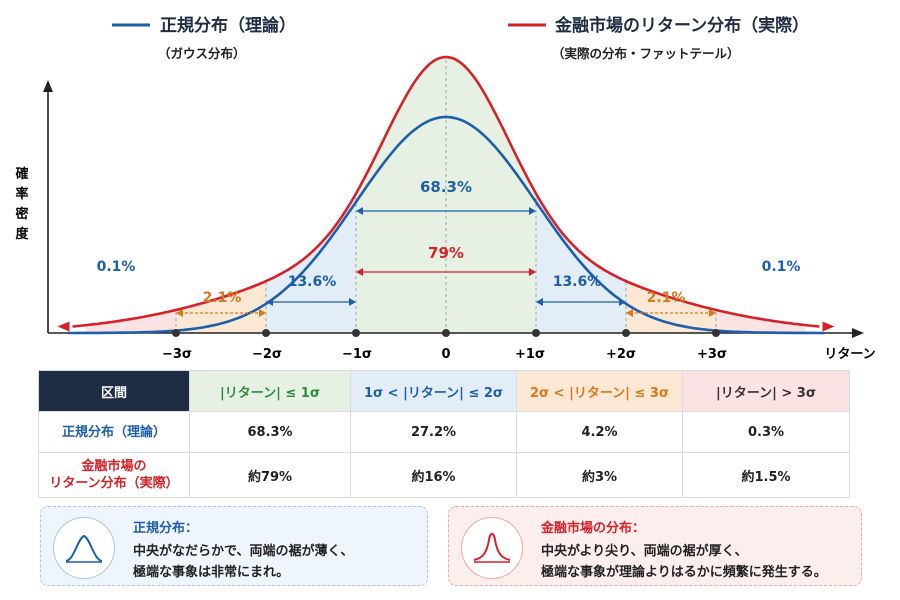  What do you see at coordinates (63, 326) in the screenshot?
I see `market-curve-arrow-left` at bounding box center [63, 326].